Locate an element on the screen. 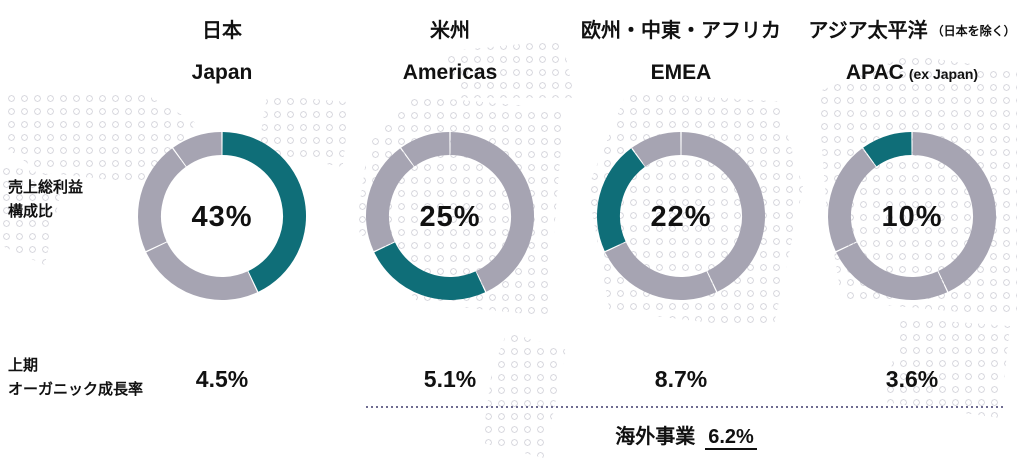 Image resolution: width=1017 pixels, height=460 pixels. overseas-dotted-divider is located at coordinates (686, 407).